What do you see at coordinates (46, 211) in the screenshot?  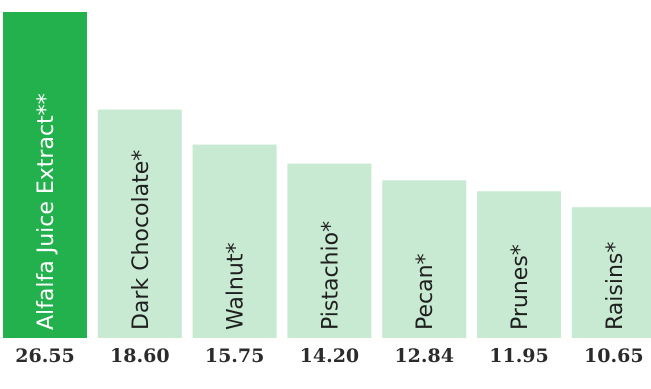 I see `bar-label-0: Alfalfa Juice Extract**` at bounding box center [46, 211].